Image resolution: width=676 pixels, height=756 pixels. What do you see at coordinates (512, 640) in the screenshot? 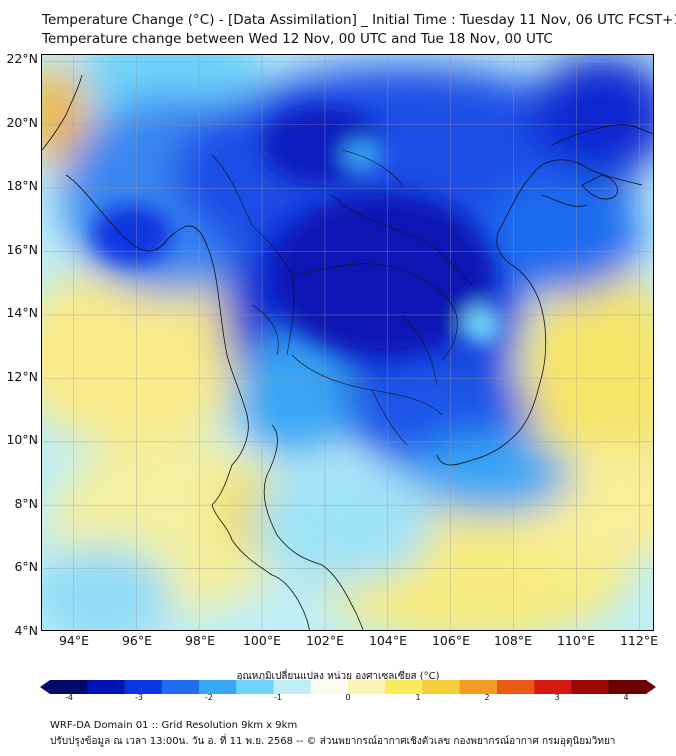
I see `lon-label: 108°E` at bounding box center [512, 640].